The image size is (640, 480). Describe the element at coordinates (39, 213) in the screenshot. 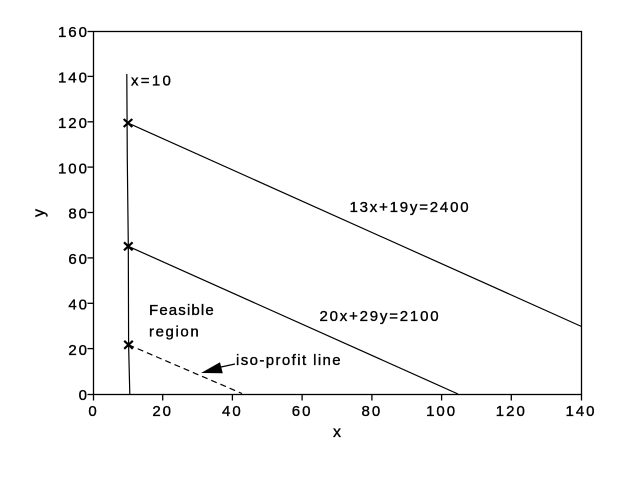

I see `svg-text: y` at that location.